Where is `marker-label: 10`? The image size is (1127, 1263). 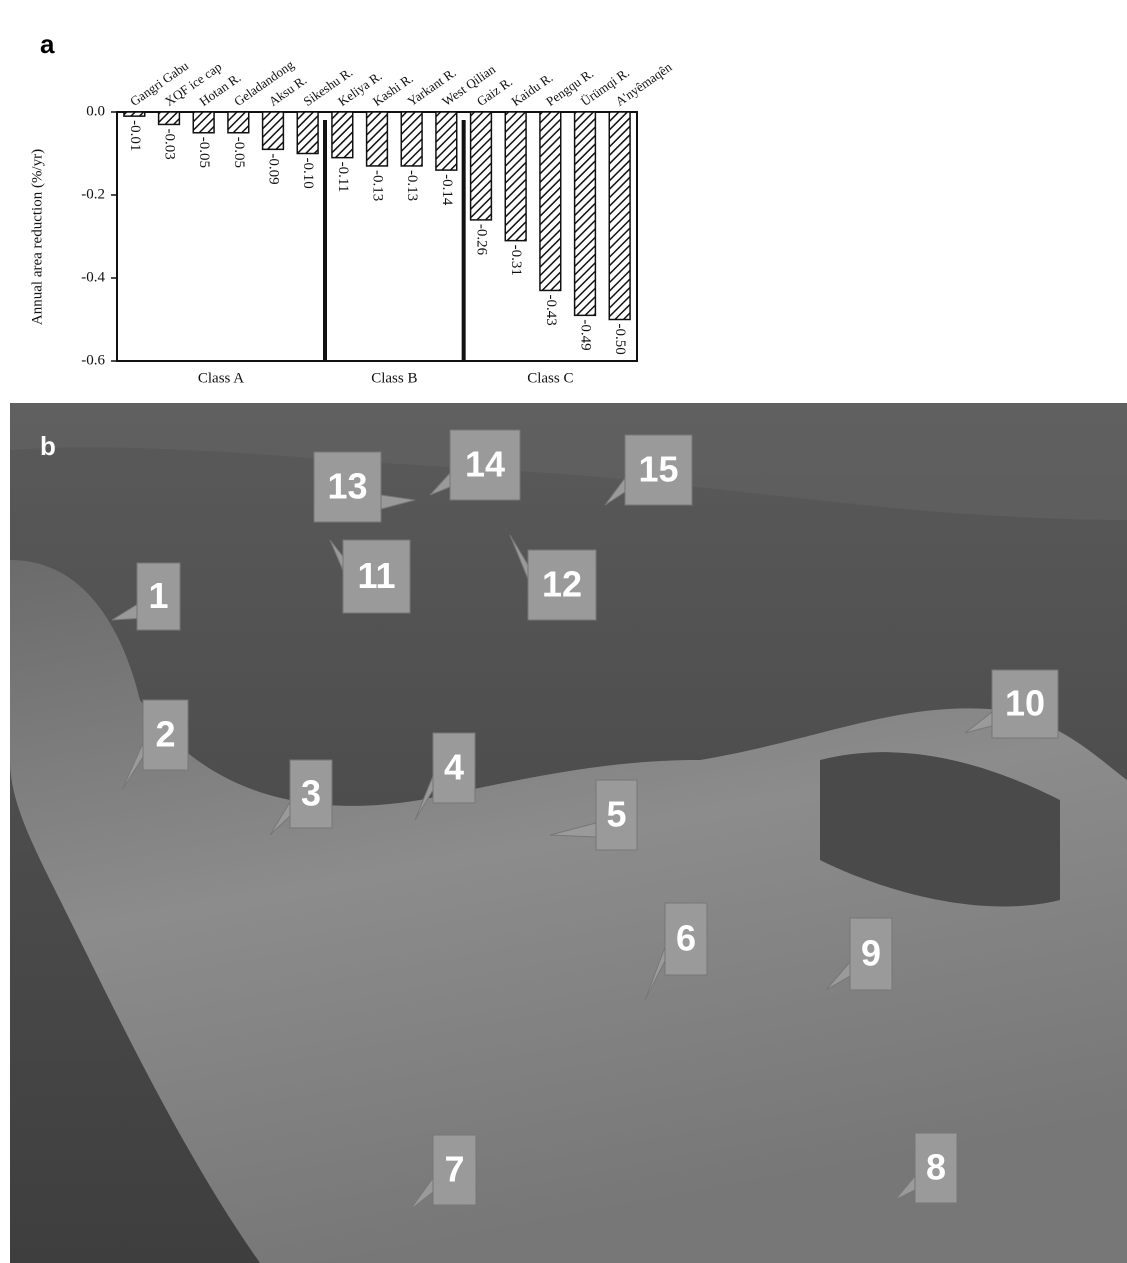
marker-label: 10 is located at coordinates (1025, 703).